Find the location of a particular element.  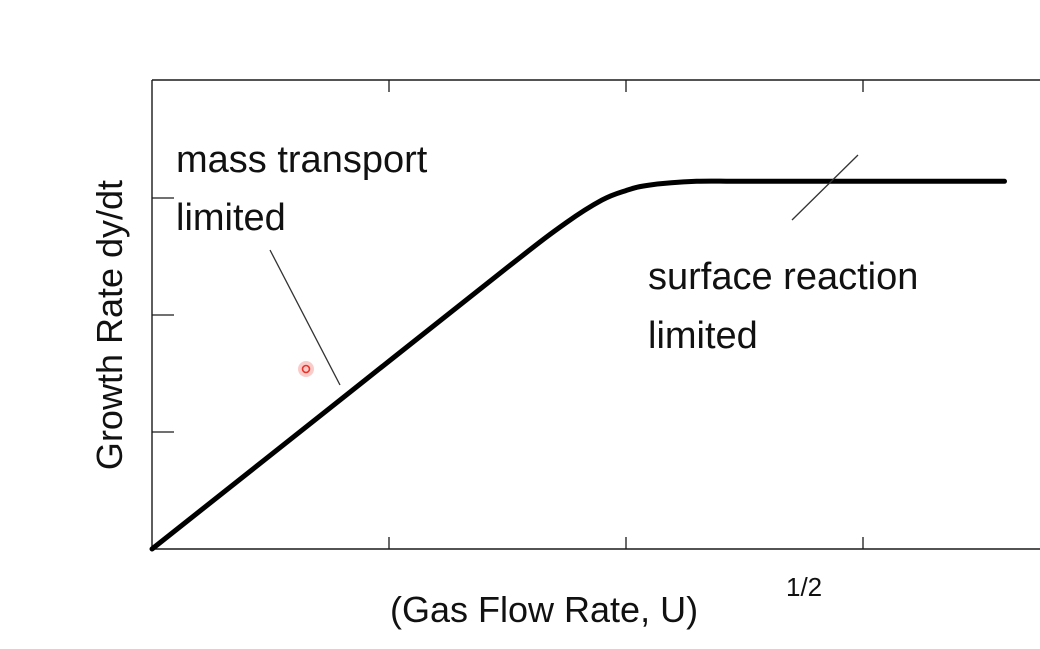

cursor-marker is located at coordinates (306, 369).